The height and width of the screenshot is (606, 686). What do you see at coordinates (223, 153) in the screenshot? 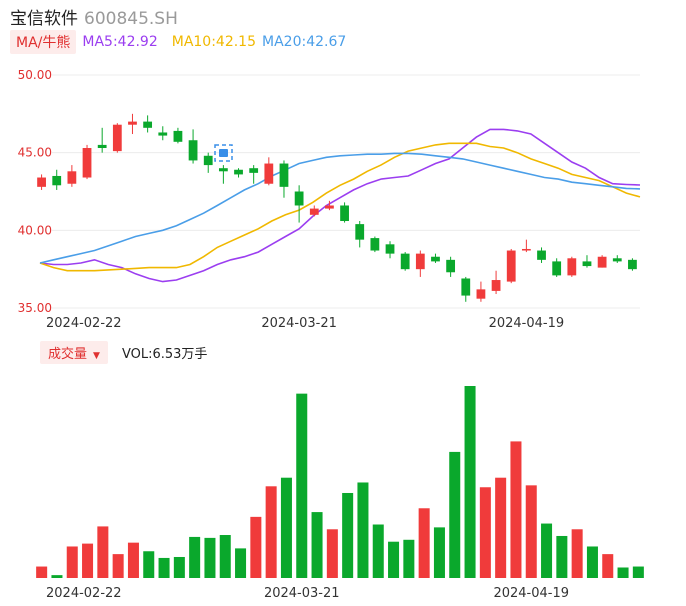
I see `crosshair-marker-icon` at bounding box center [223, 153].